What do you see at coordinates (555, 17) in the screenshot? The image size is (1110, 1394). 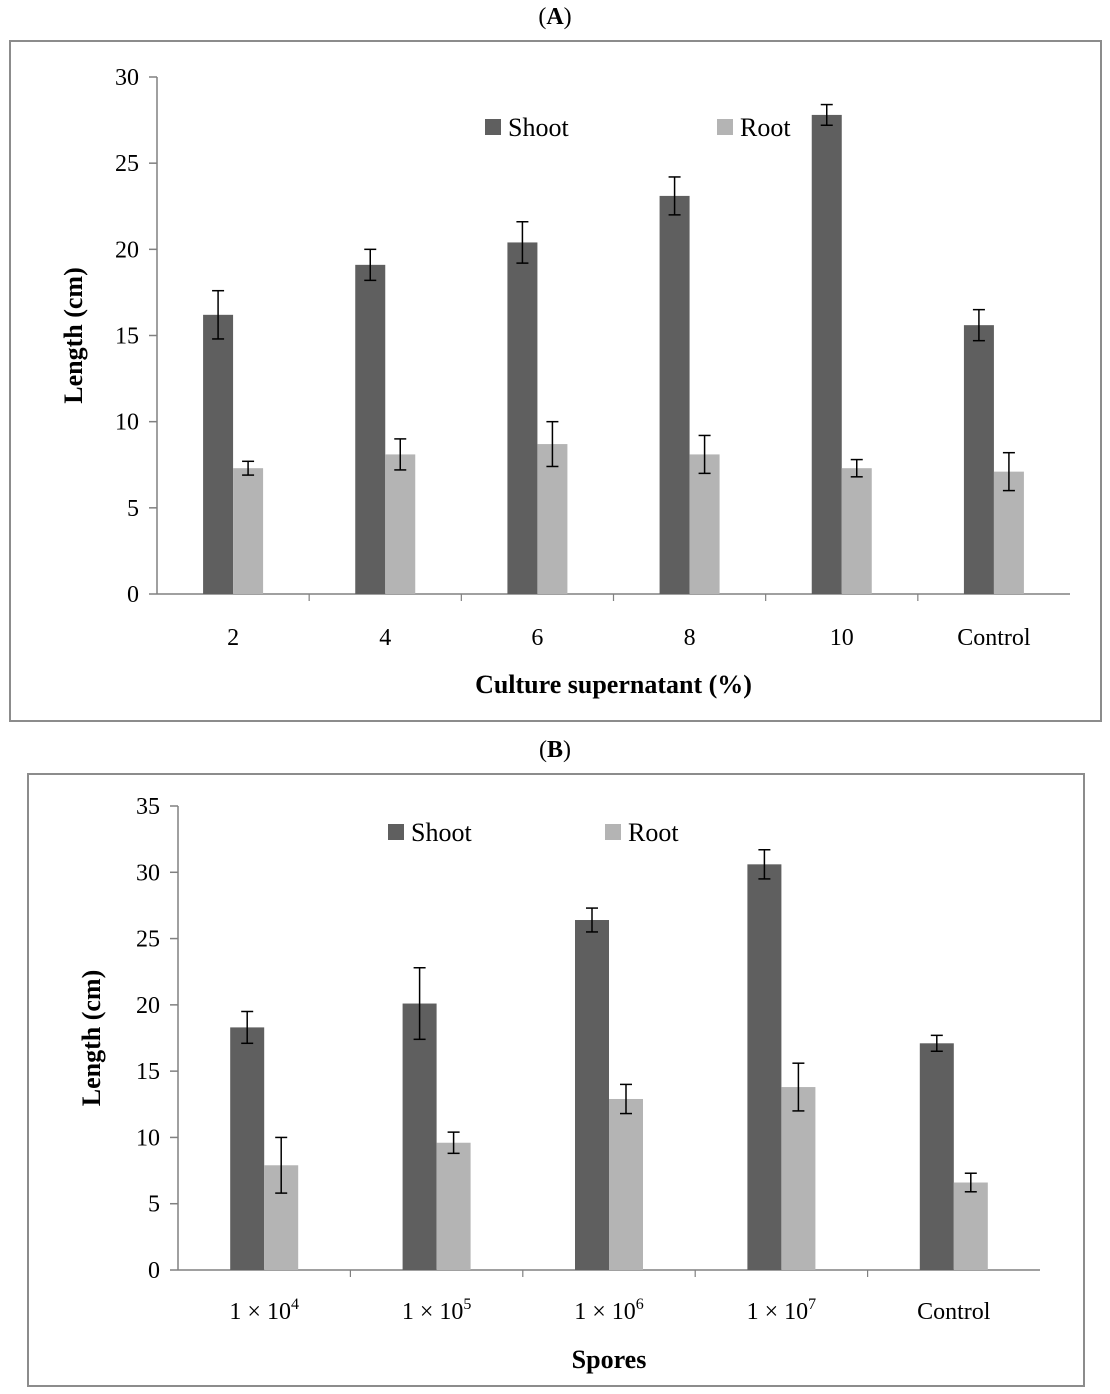 I see `panel-a-label: (A)` at bounding box center [555, 17].